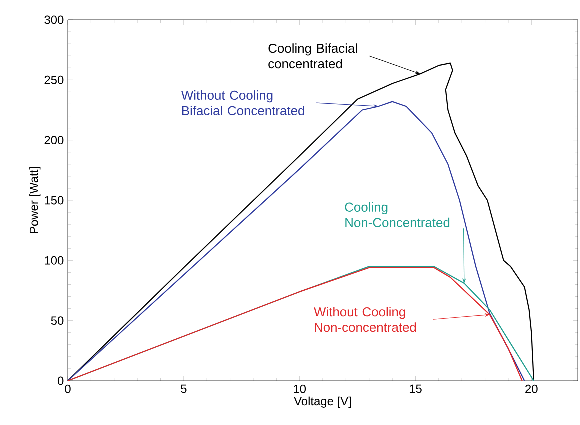  Describe the element at coordinates (54, 140) in the screenshot. I see `y-tick-label: 200` at that location.